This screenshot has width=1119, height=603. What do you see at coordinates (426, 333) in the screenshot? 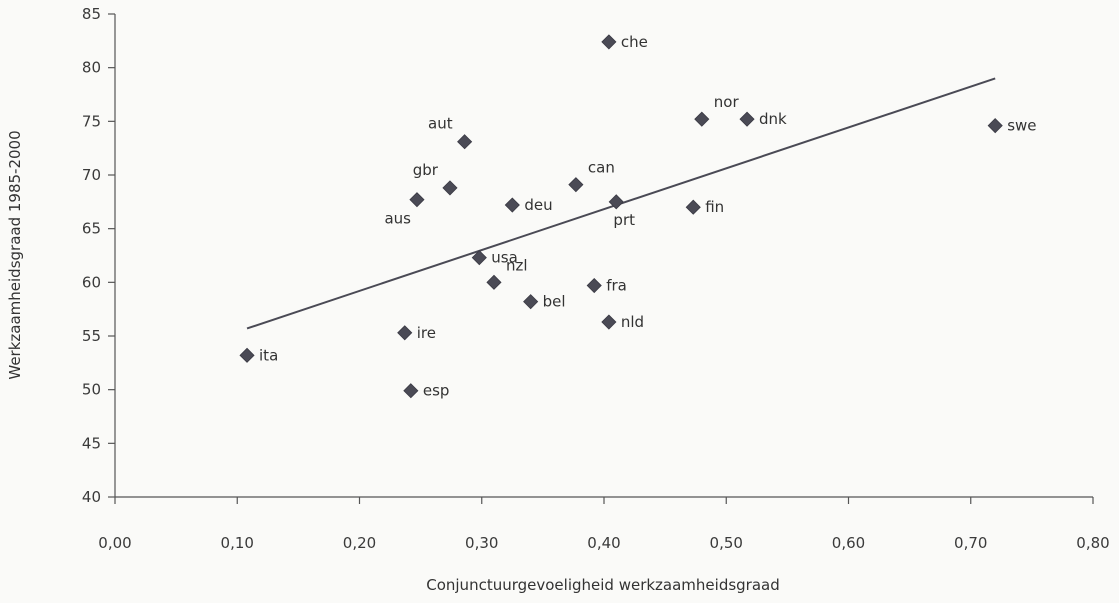
I see `point-label-ire: ire` at bounding box center [426, 333].